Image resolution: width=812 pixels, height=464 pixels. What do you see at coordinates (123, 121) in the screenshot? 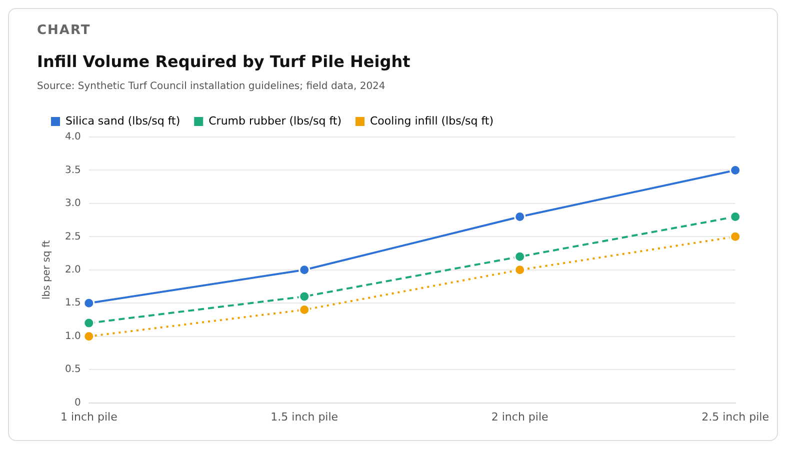
I see `legend-label: Silica sand (lbs/sq ft)` at bounding box center [123, 121].